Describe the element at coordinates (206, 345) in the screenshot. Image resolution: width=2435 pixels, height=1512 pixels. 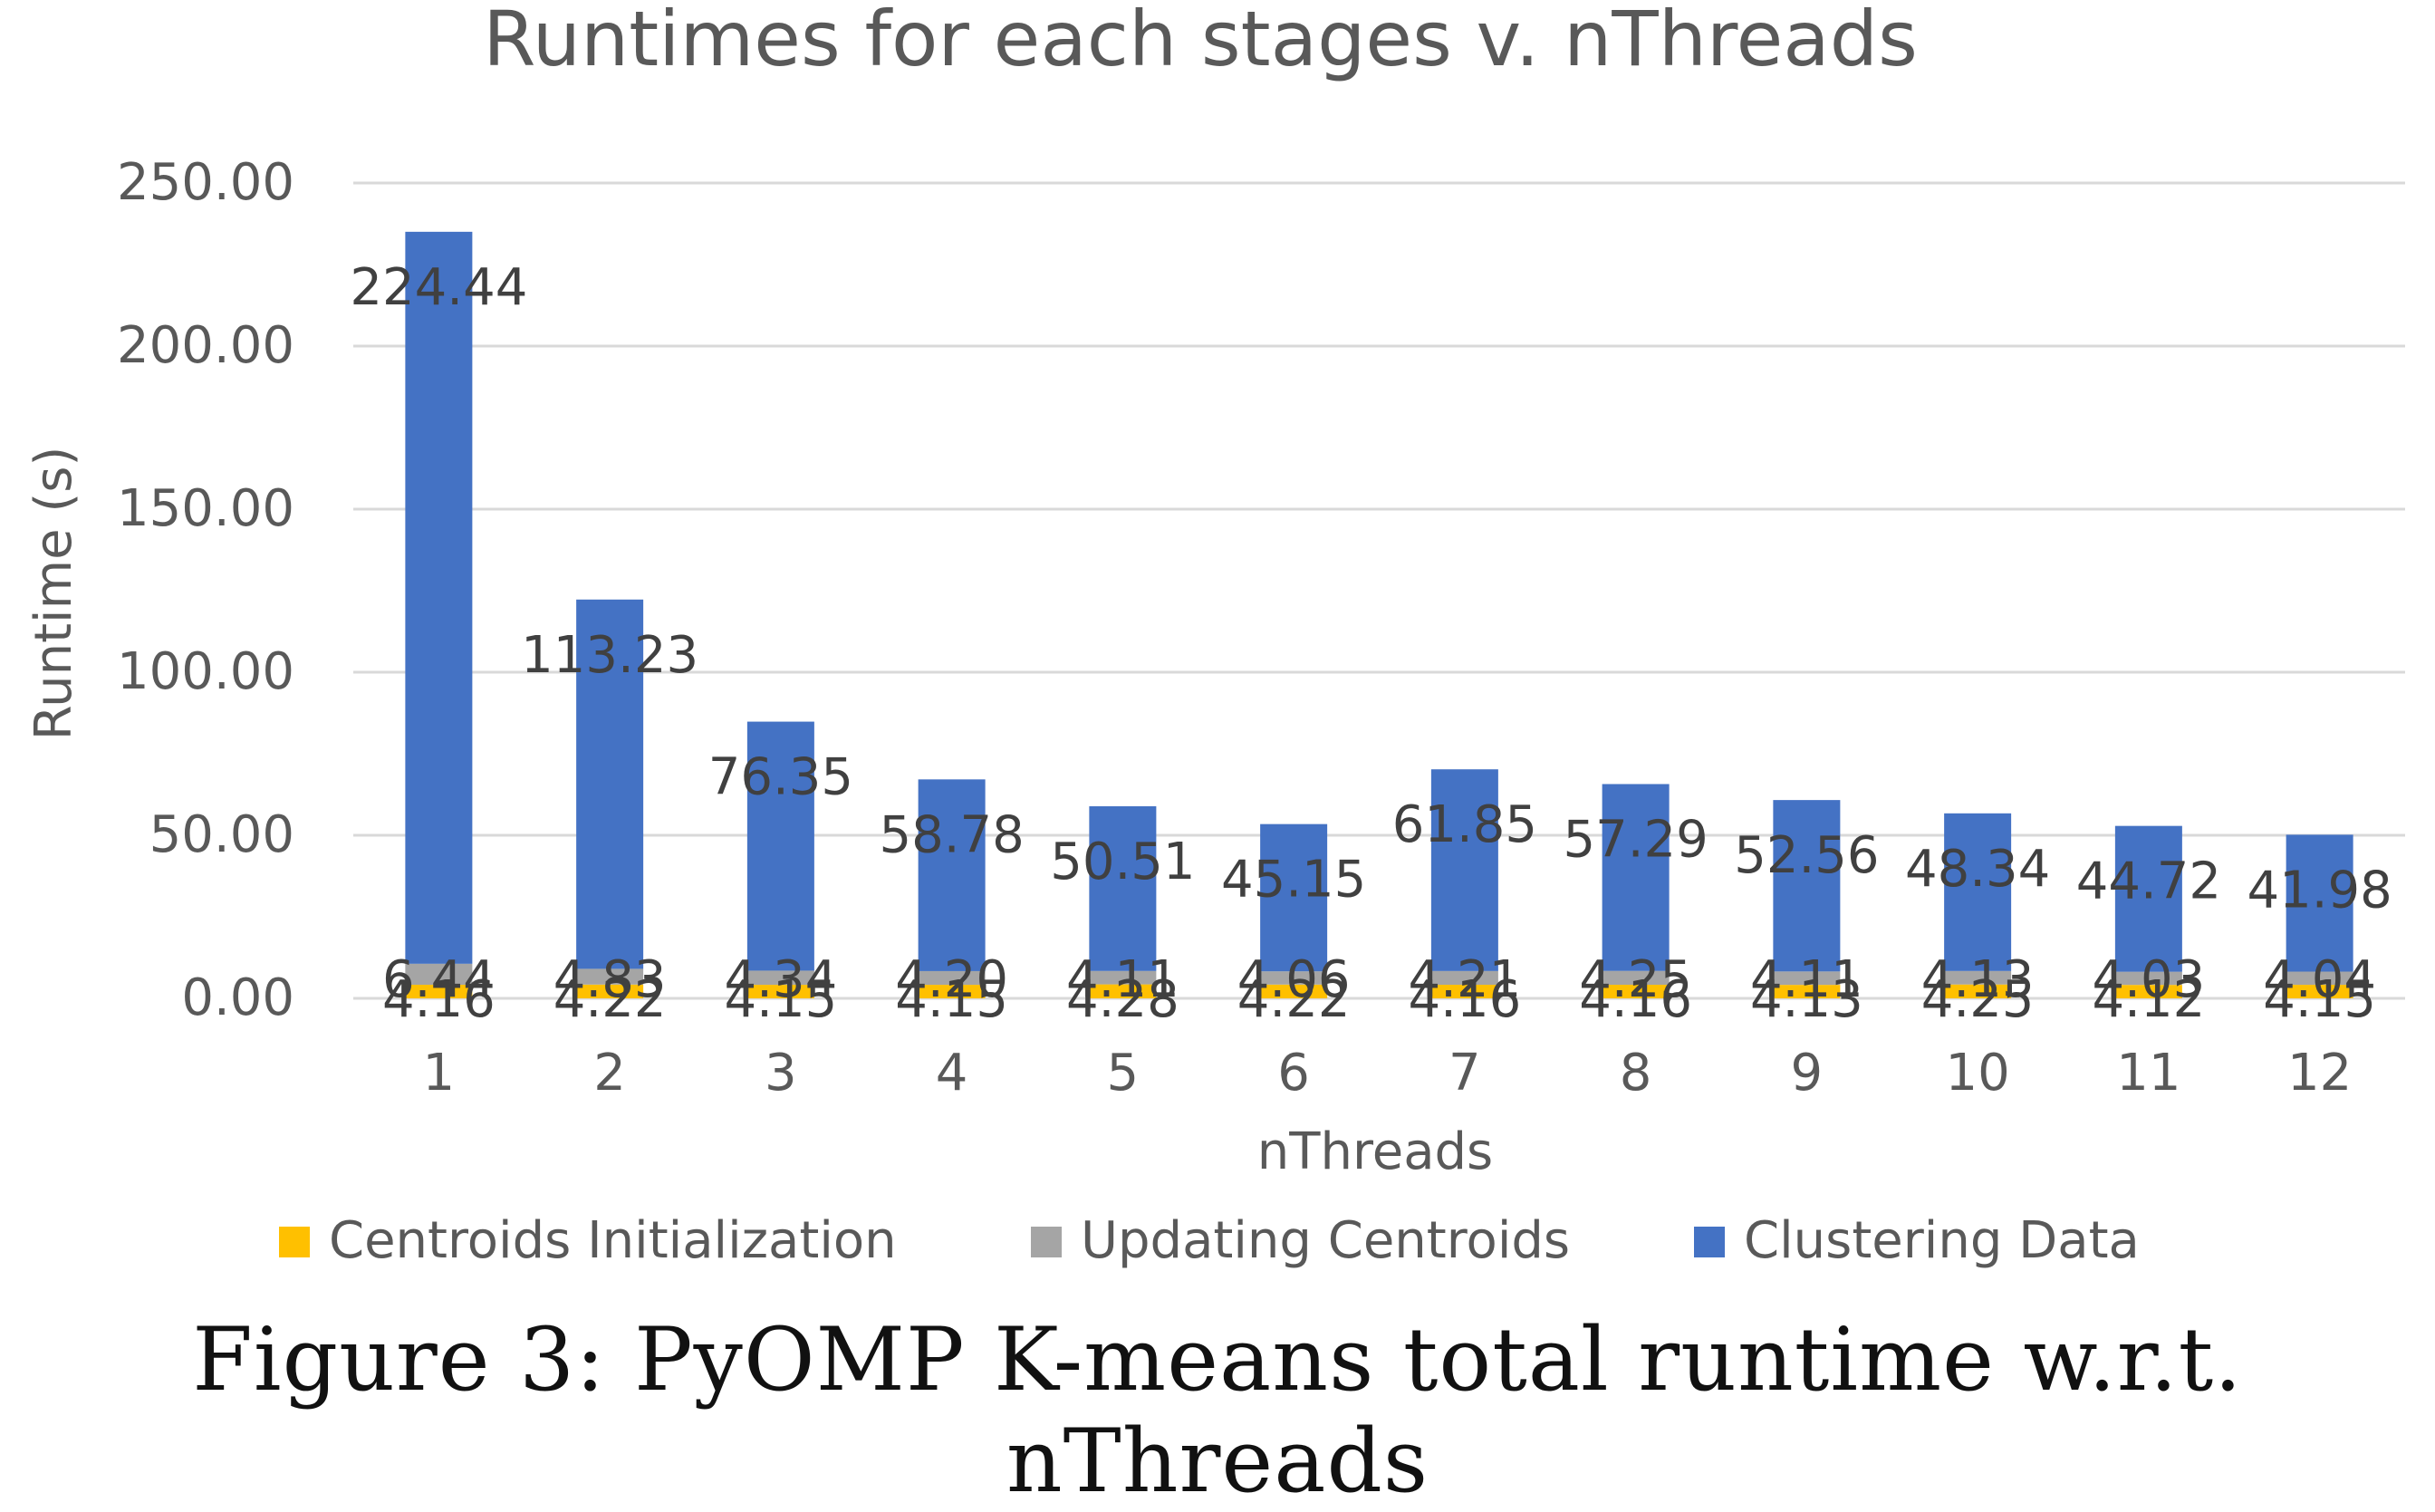
I see `y-tick-label: 200.00` at that location.